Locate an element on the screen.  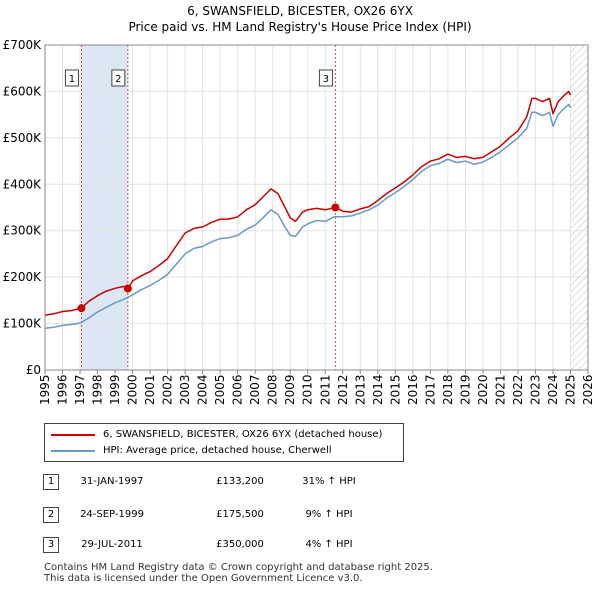
x-tick-label: 1996 is located at coordinates (63, 389).